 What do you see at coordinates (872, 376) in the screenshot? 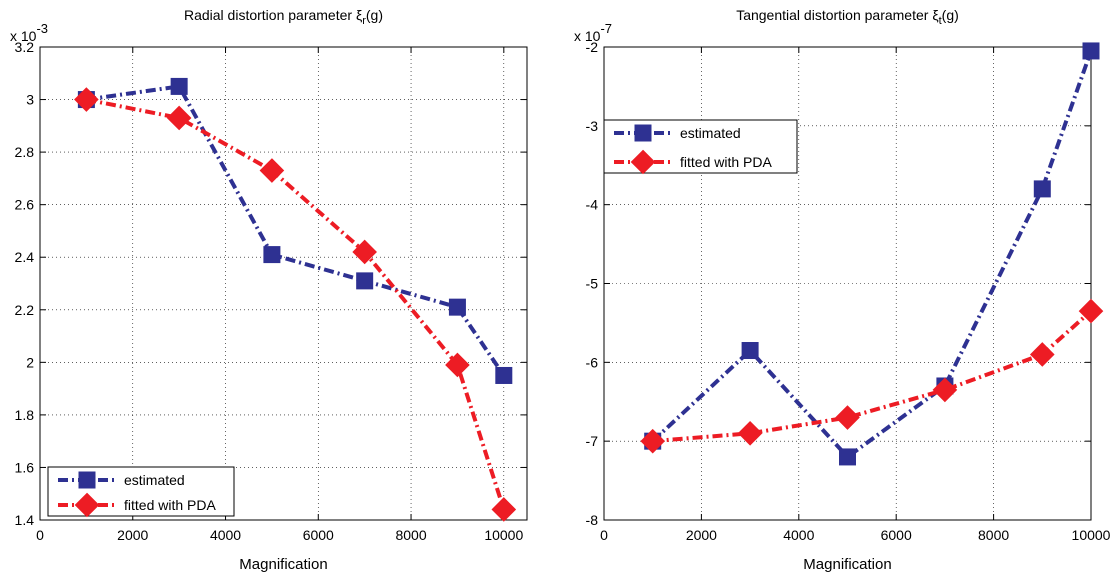
I see `series-1-line` at bounding box center [872, 376].